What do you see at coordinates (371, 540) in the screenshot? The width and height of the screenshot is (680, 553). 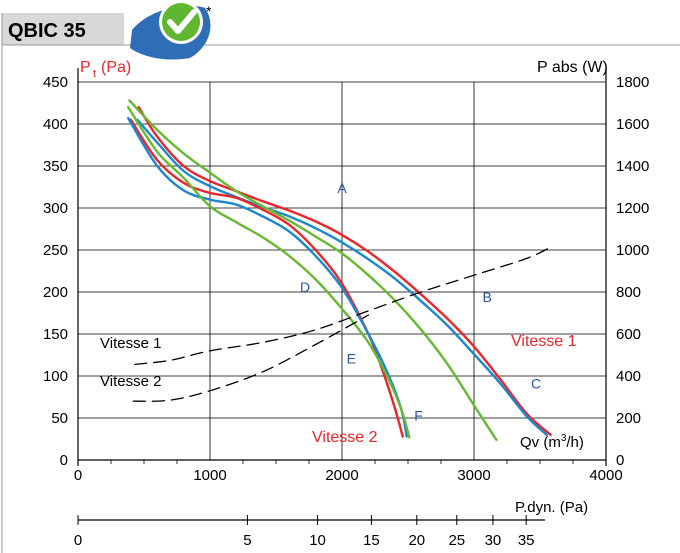 I see `secondary-tick-label: 15` at bounding box center [371, 540].